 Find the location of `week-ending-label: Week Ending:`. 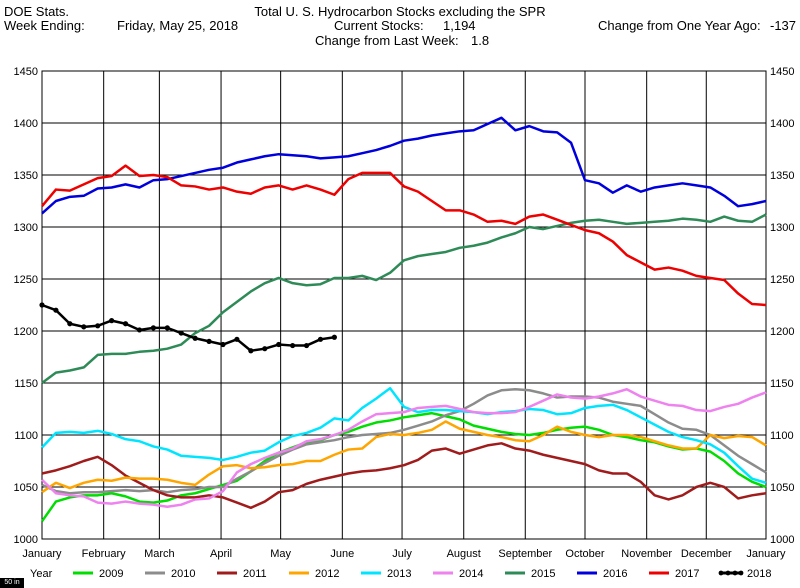

week-ending-label: Week Ending: is located at coordinates (44, 25).